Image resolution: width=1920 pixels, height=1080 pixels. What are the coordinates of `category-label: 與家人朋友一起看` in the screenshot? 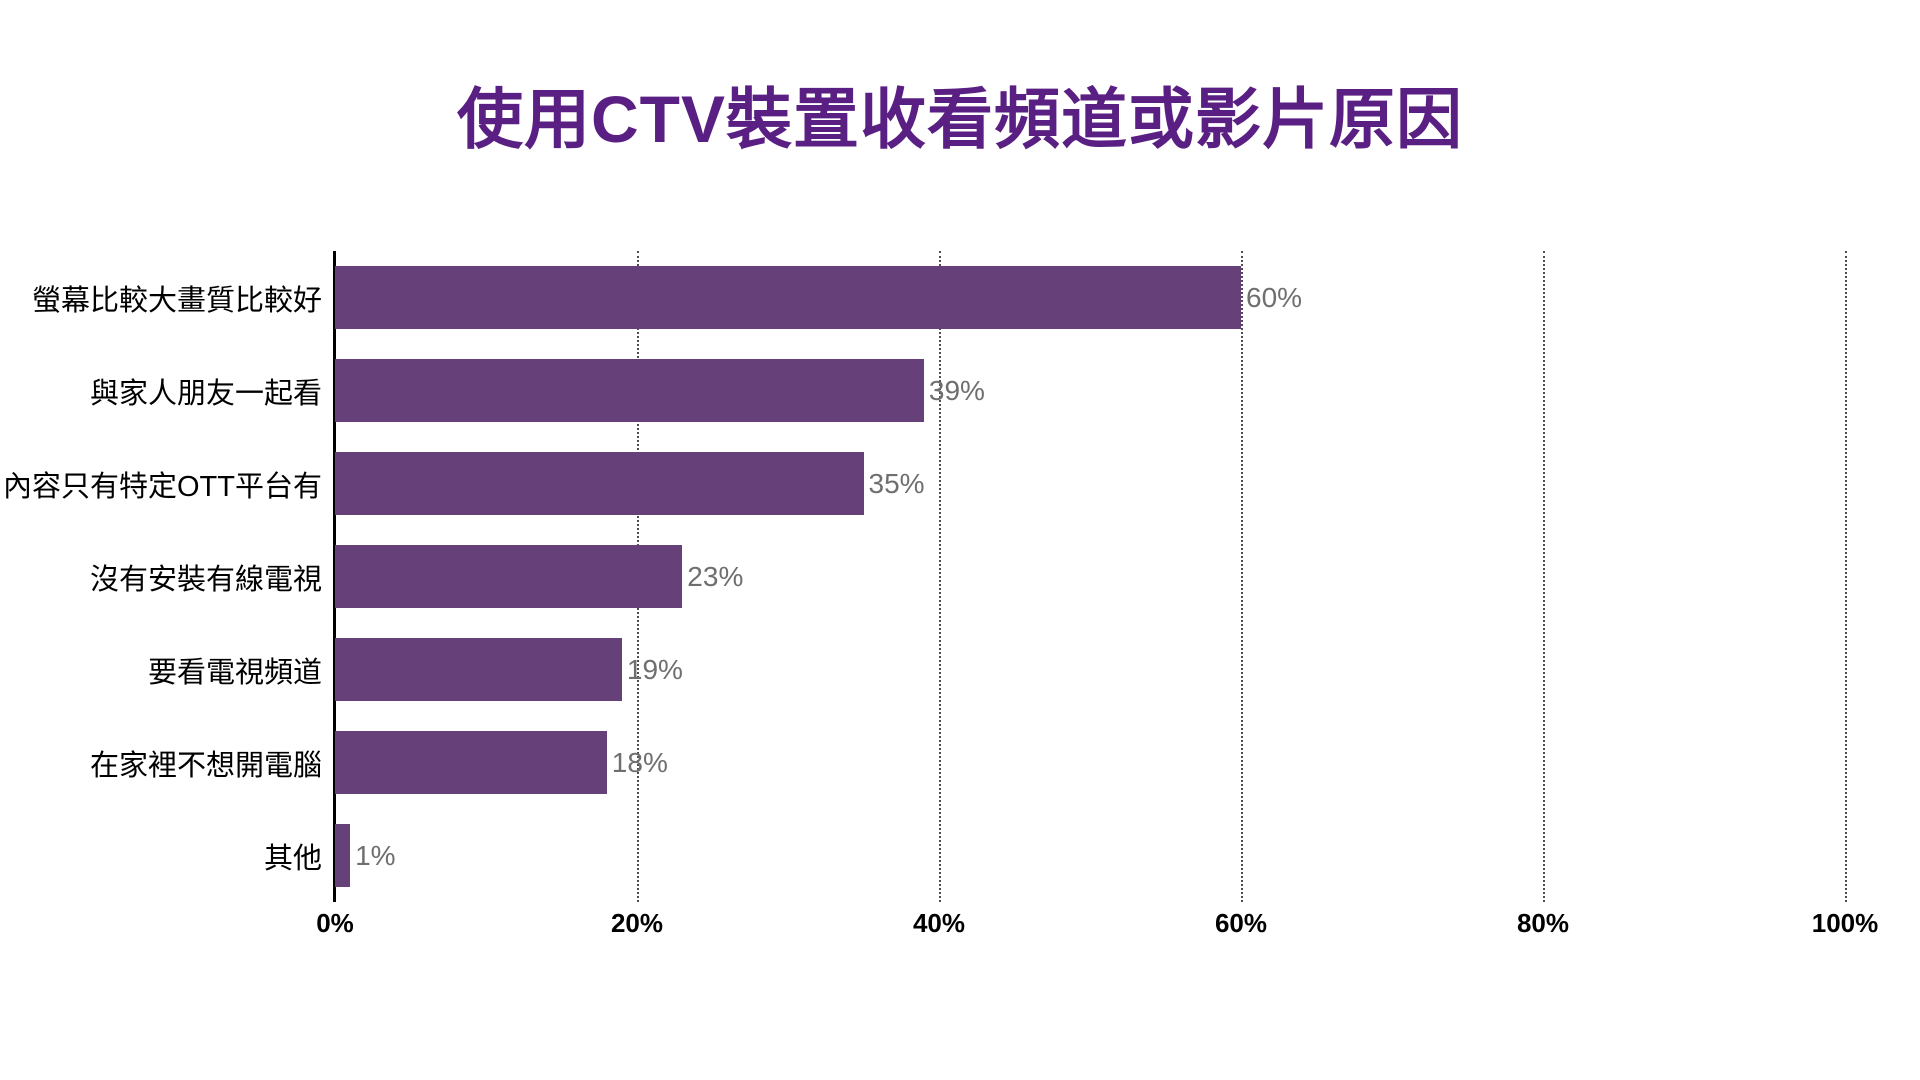 It's located at (205, 393).